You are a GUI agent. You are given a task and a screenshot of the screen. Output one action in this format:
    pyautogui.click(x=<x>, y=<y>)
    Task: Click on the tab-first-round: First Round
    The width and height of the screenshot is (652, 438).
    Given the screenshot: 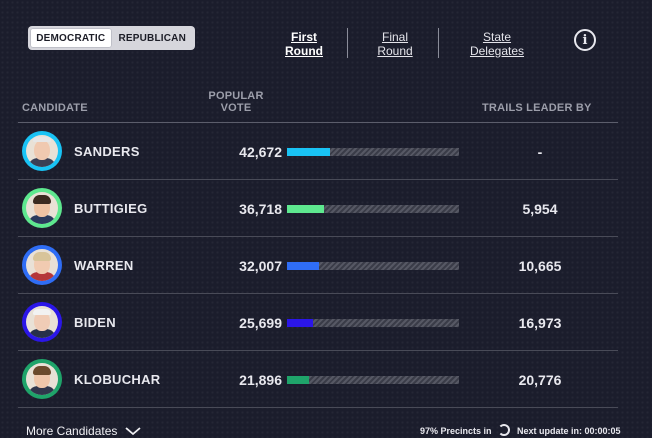 What is the action you would take?
    pyautogui.click(x=304, y=44)
    